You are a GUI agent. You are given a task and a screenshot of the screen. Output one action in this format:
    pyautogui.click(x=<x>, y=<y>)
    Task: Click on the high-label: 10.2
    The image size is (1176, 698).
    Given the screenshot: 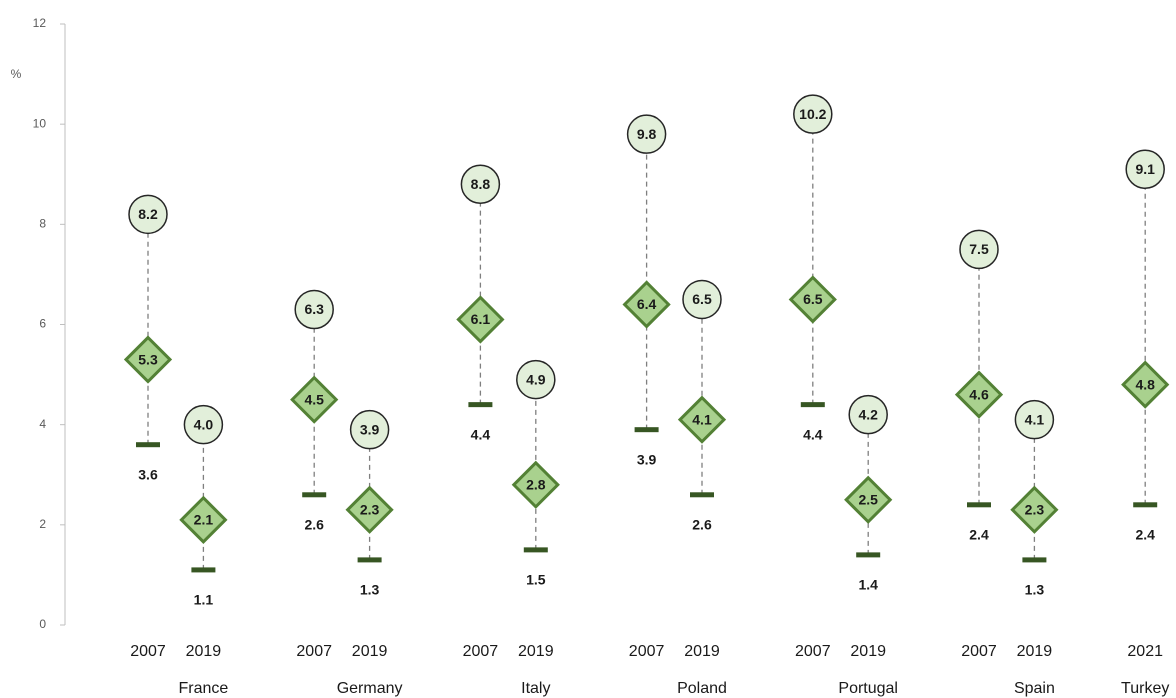 What is the action you would take?
    pyautogui.click(x=812, y=114)
    